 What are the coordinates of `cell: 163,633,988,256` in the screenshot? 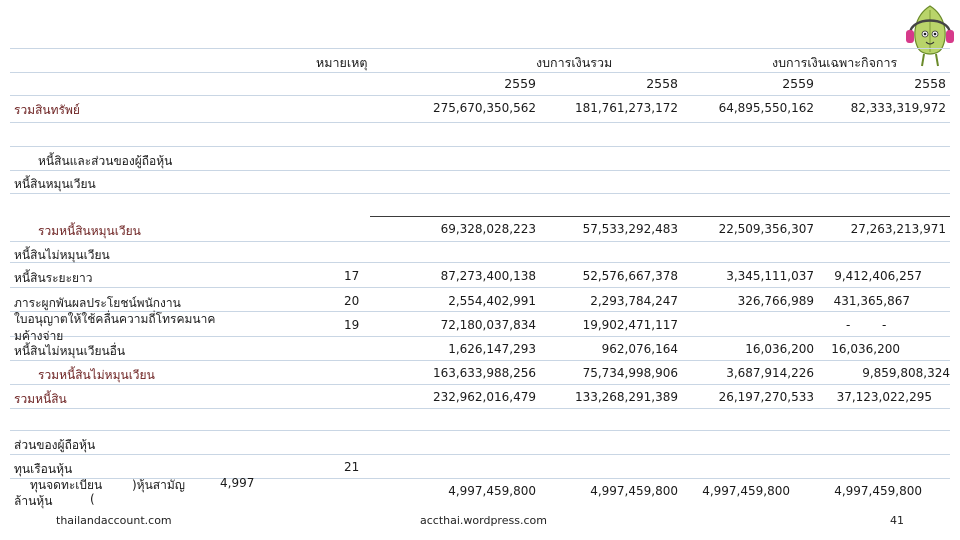 It's located at (484, 373).